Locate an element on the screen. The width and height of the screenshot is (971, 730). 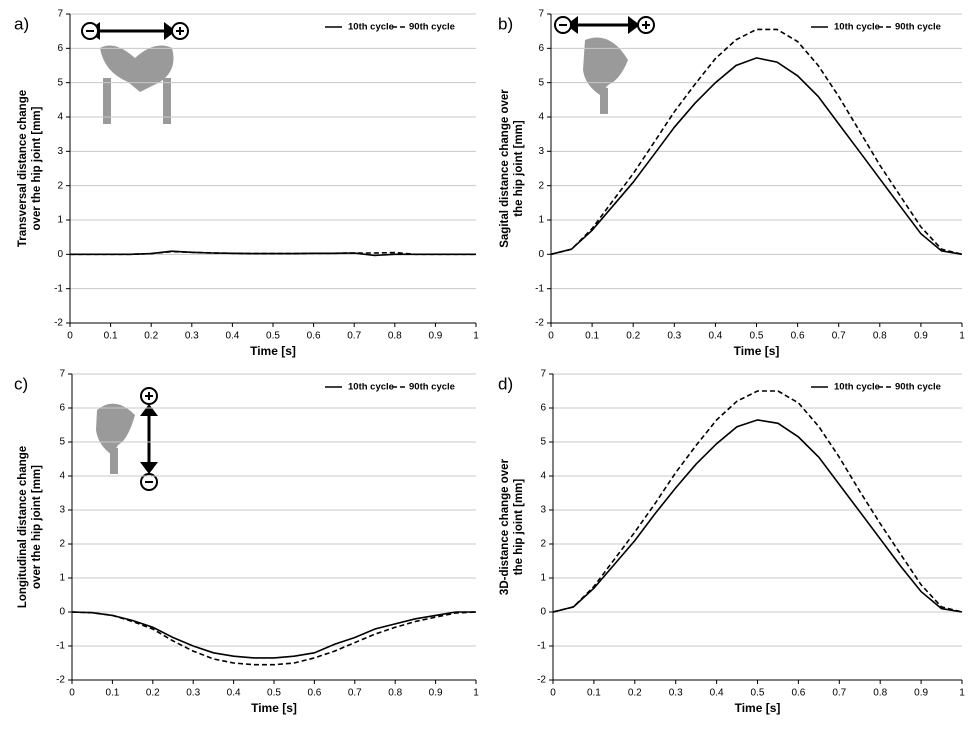
y-axis-label: 3D-distance change over is located at coordinates (505, 526).